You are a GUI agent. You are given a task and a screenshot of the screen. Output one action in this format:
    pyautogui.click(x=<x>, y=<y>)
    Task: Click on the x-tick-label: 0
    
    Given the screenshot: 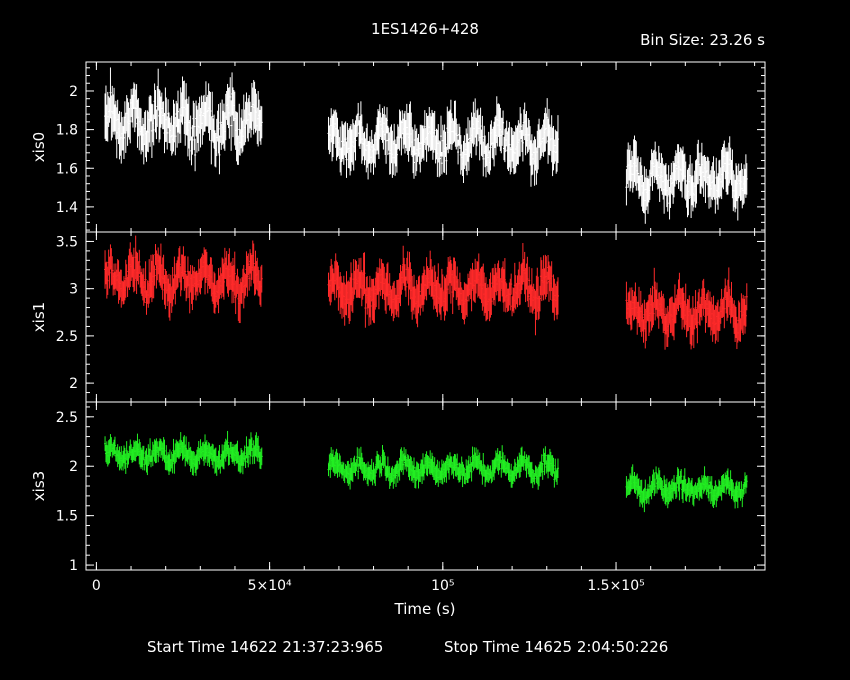 What is the action you would take?
    pyautogui.click(x=96, y=586)
    